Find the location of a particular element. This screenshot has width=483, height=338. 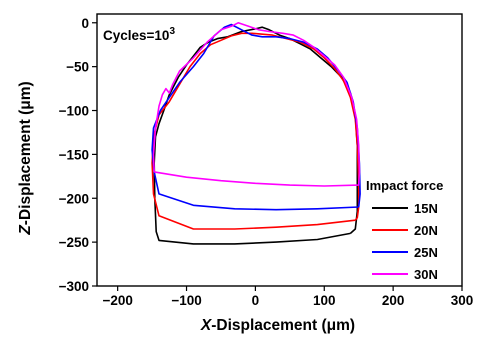

legend-title: Impact force is located at coordinates (404, 185).